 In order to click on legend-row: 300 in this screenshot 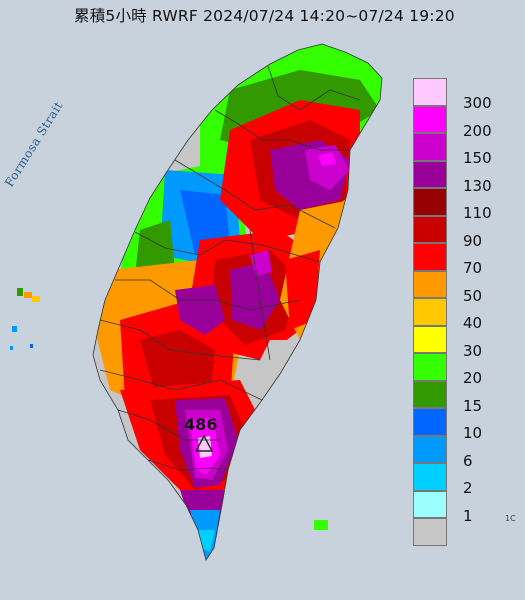, I will do `click(467, 95)`.